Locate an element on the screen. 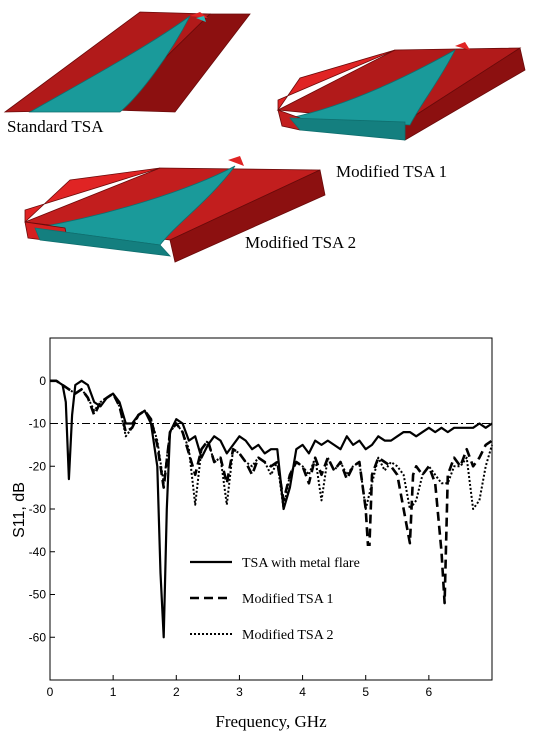 This screenshot has height=735, width=534. y-axis-ticks: 0 -10 -20 -30 -40 -50 -60 is located at coordinates (42, 509).